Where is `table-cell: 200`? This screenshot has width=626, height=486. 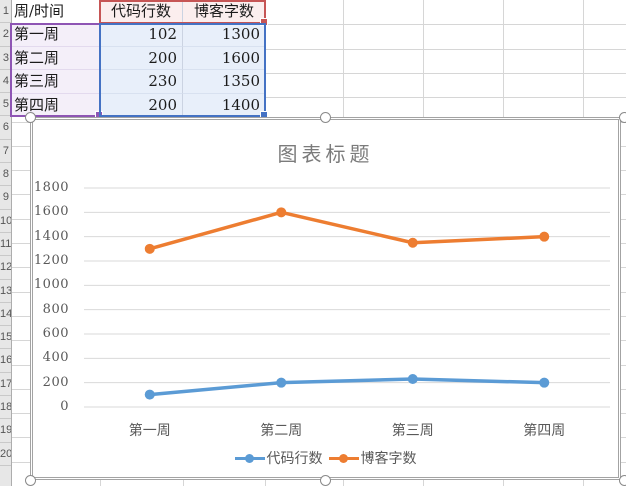 table-cell: 200 is located at coordinates (141, 58).